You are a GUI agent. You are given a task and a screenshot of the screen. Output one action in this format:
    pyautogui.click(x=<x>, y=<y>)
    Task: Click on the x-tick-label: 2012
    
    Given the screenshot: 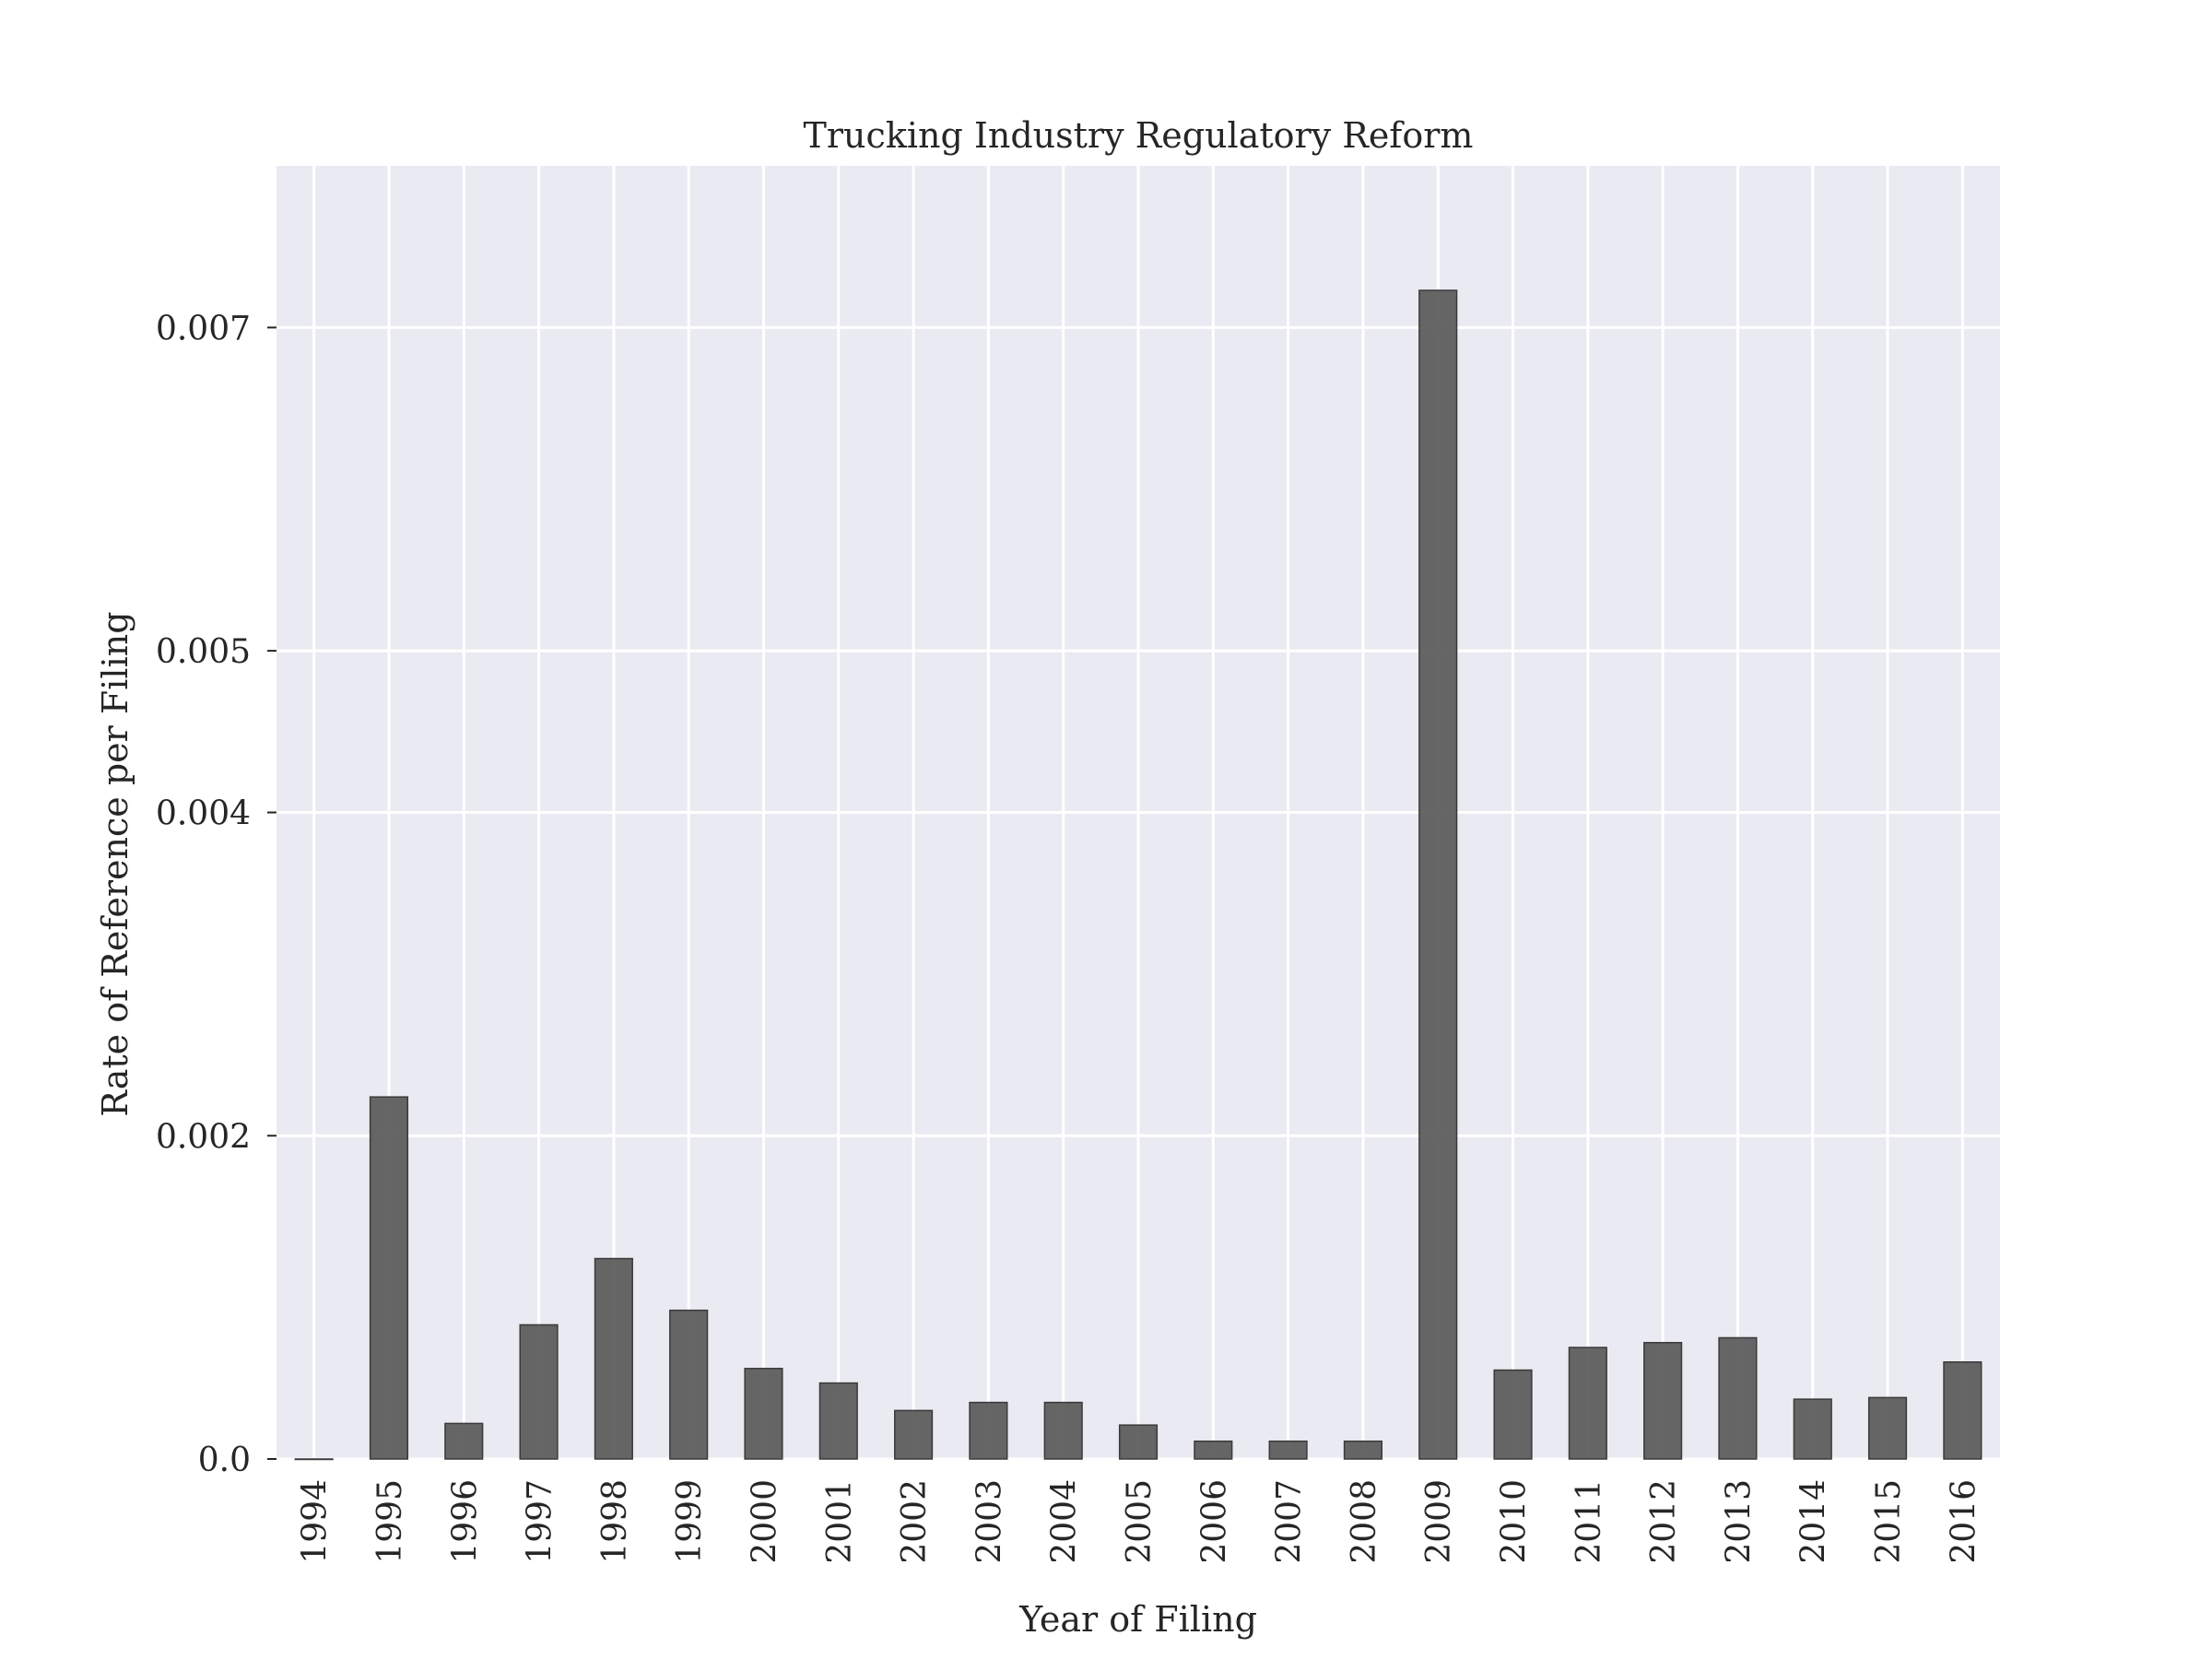 What is the action you would take?
    pyautogui.click(x=1664, y=1521)
    